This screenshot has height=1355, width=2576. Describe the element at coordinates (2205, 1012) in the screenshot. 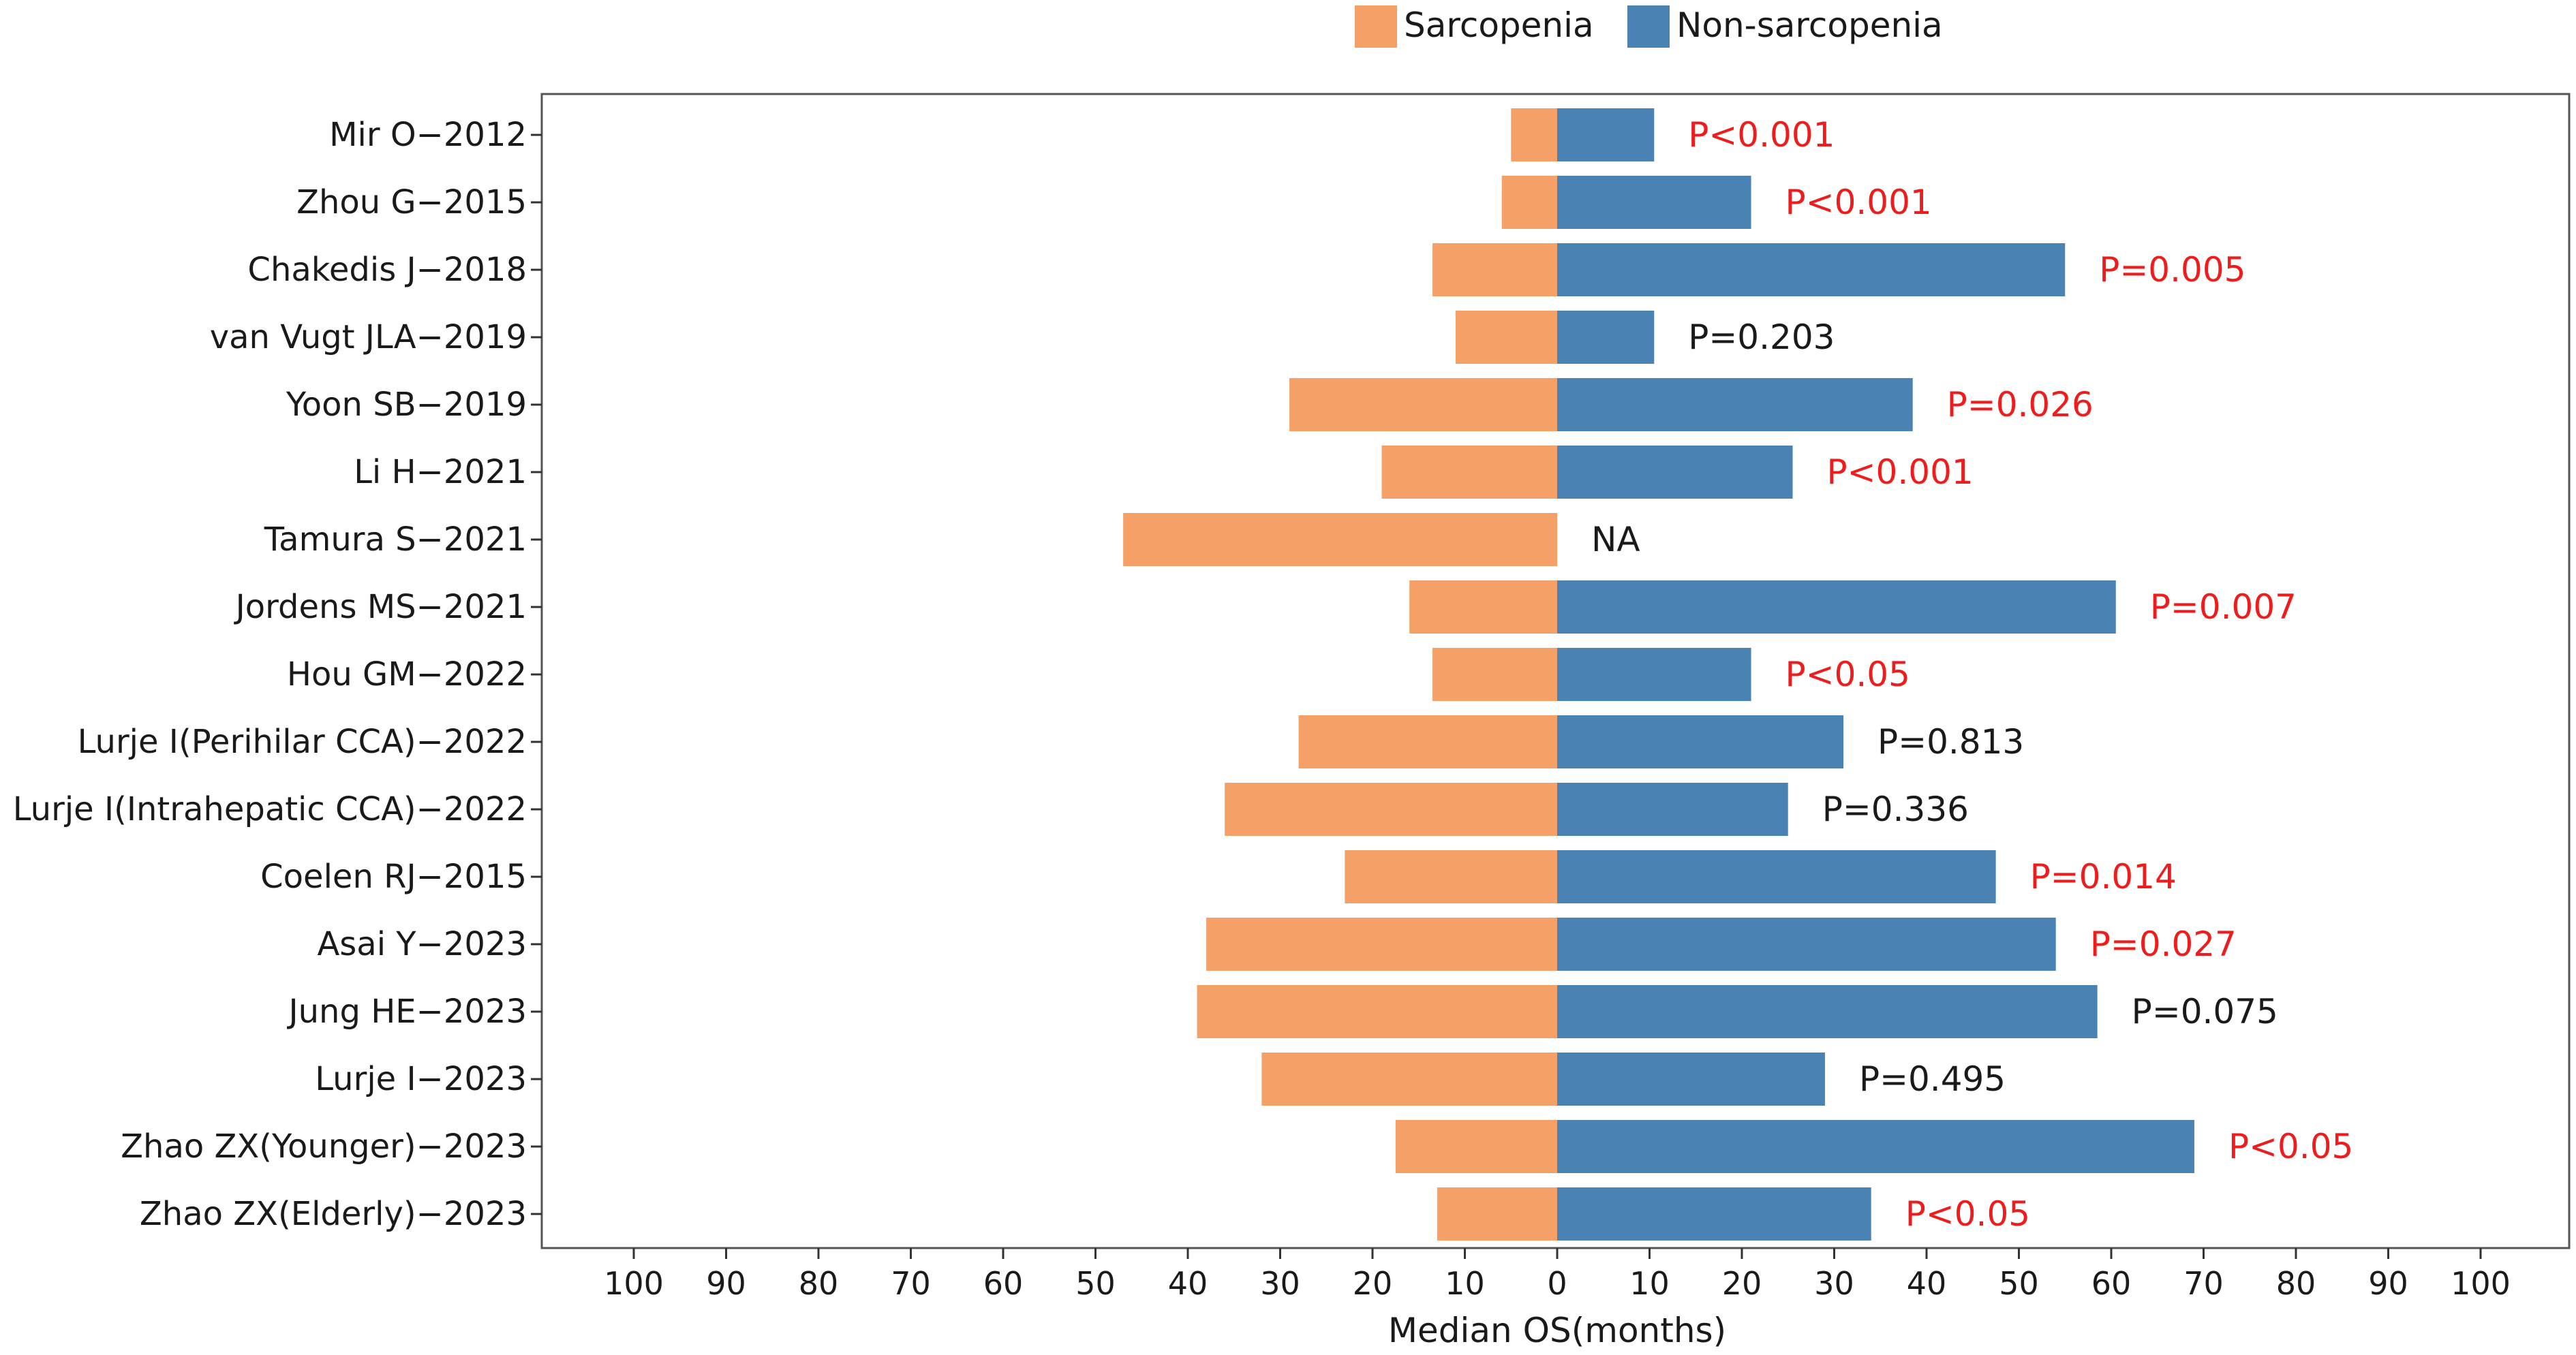

I see `p-value-label: P=0.075` at that location.